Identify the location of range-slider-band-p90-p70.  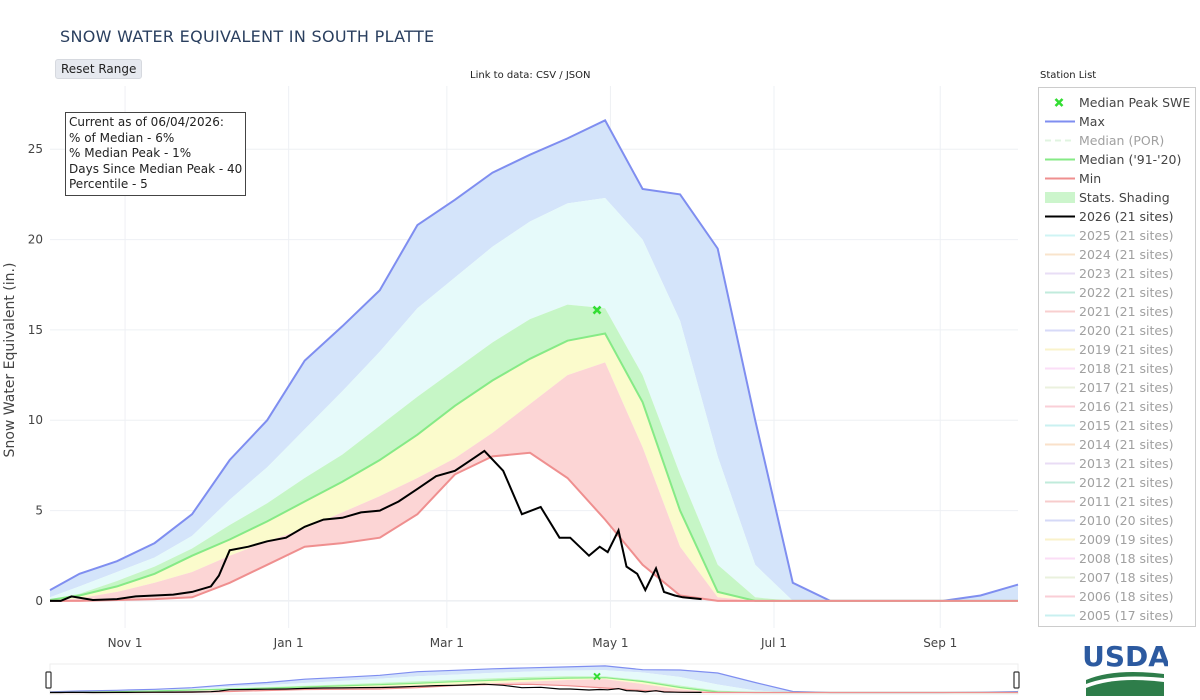
(534, 681).